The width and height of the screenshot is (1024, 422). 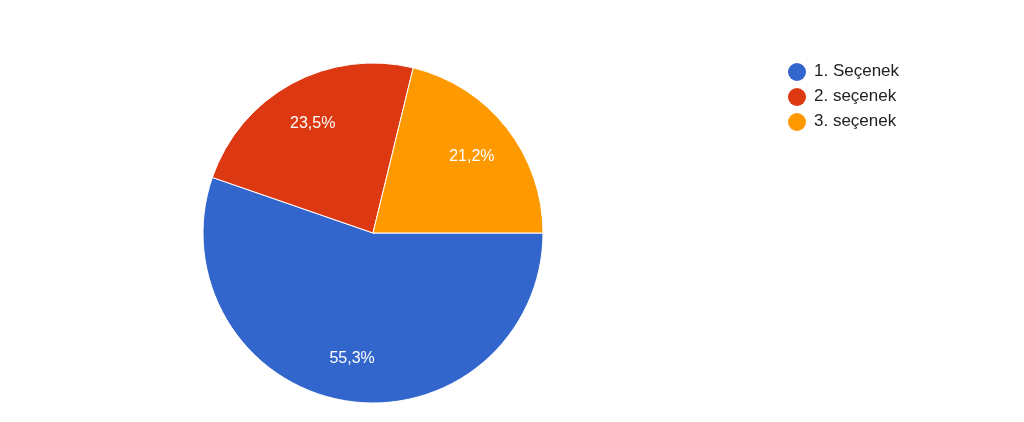 I want to click on data-label: 55,3%, so click(x=352, y=357).